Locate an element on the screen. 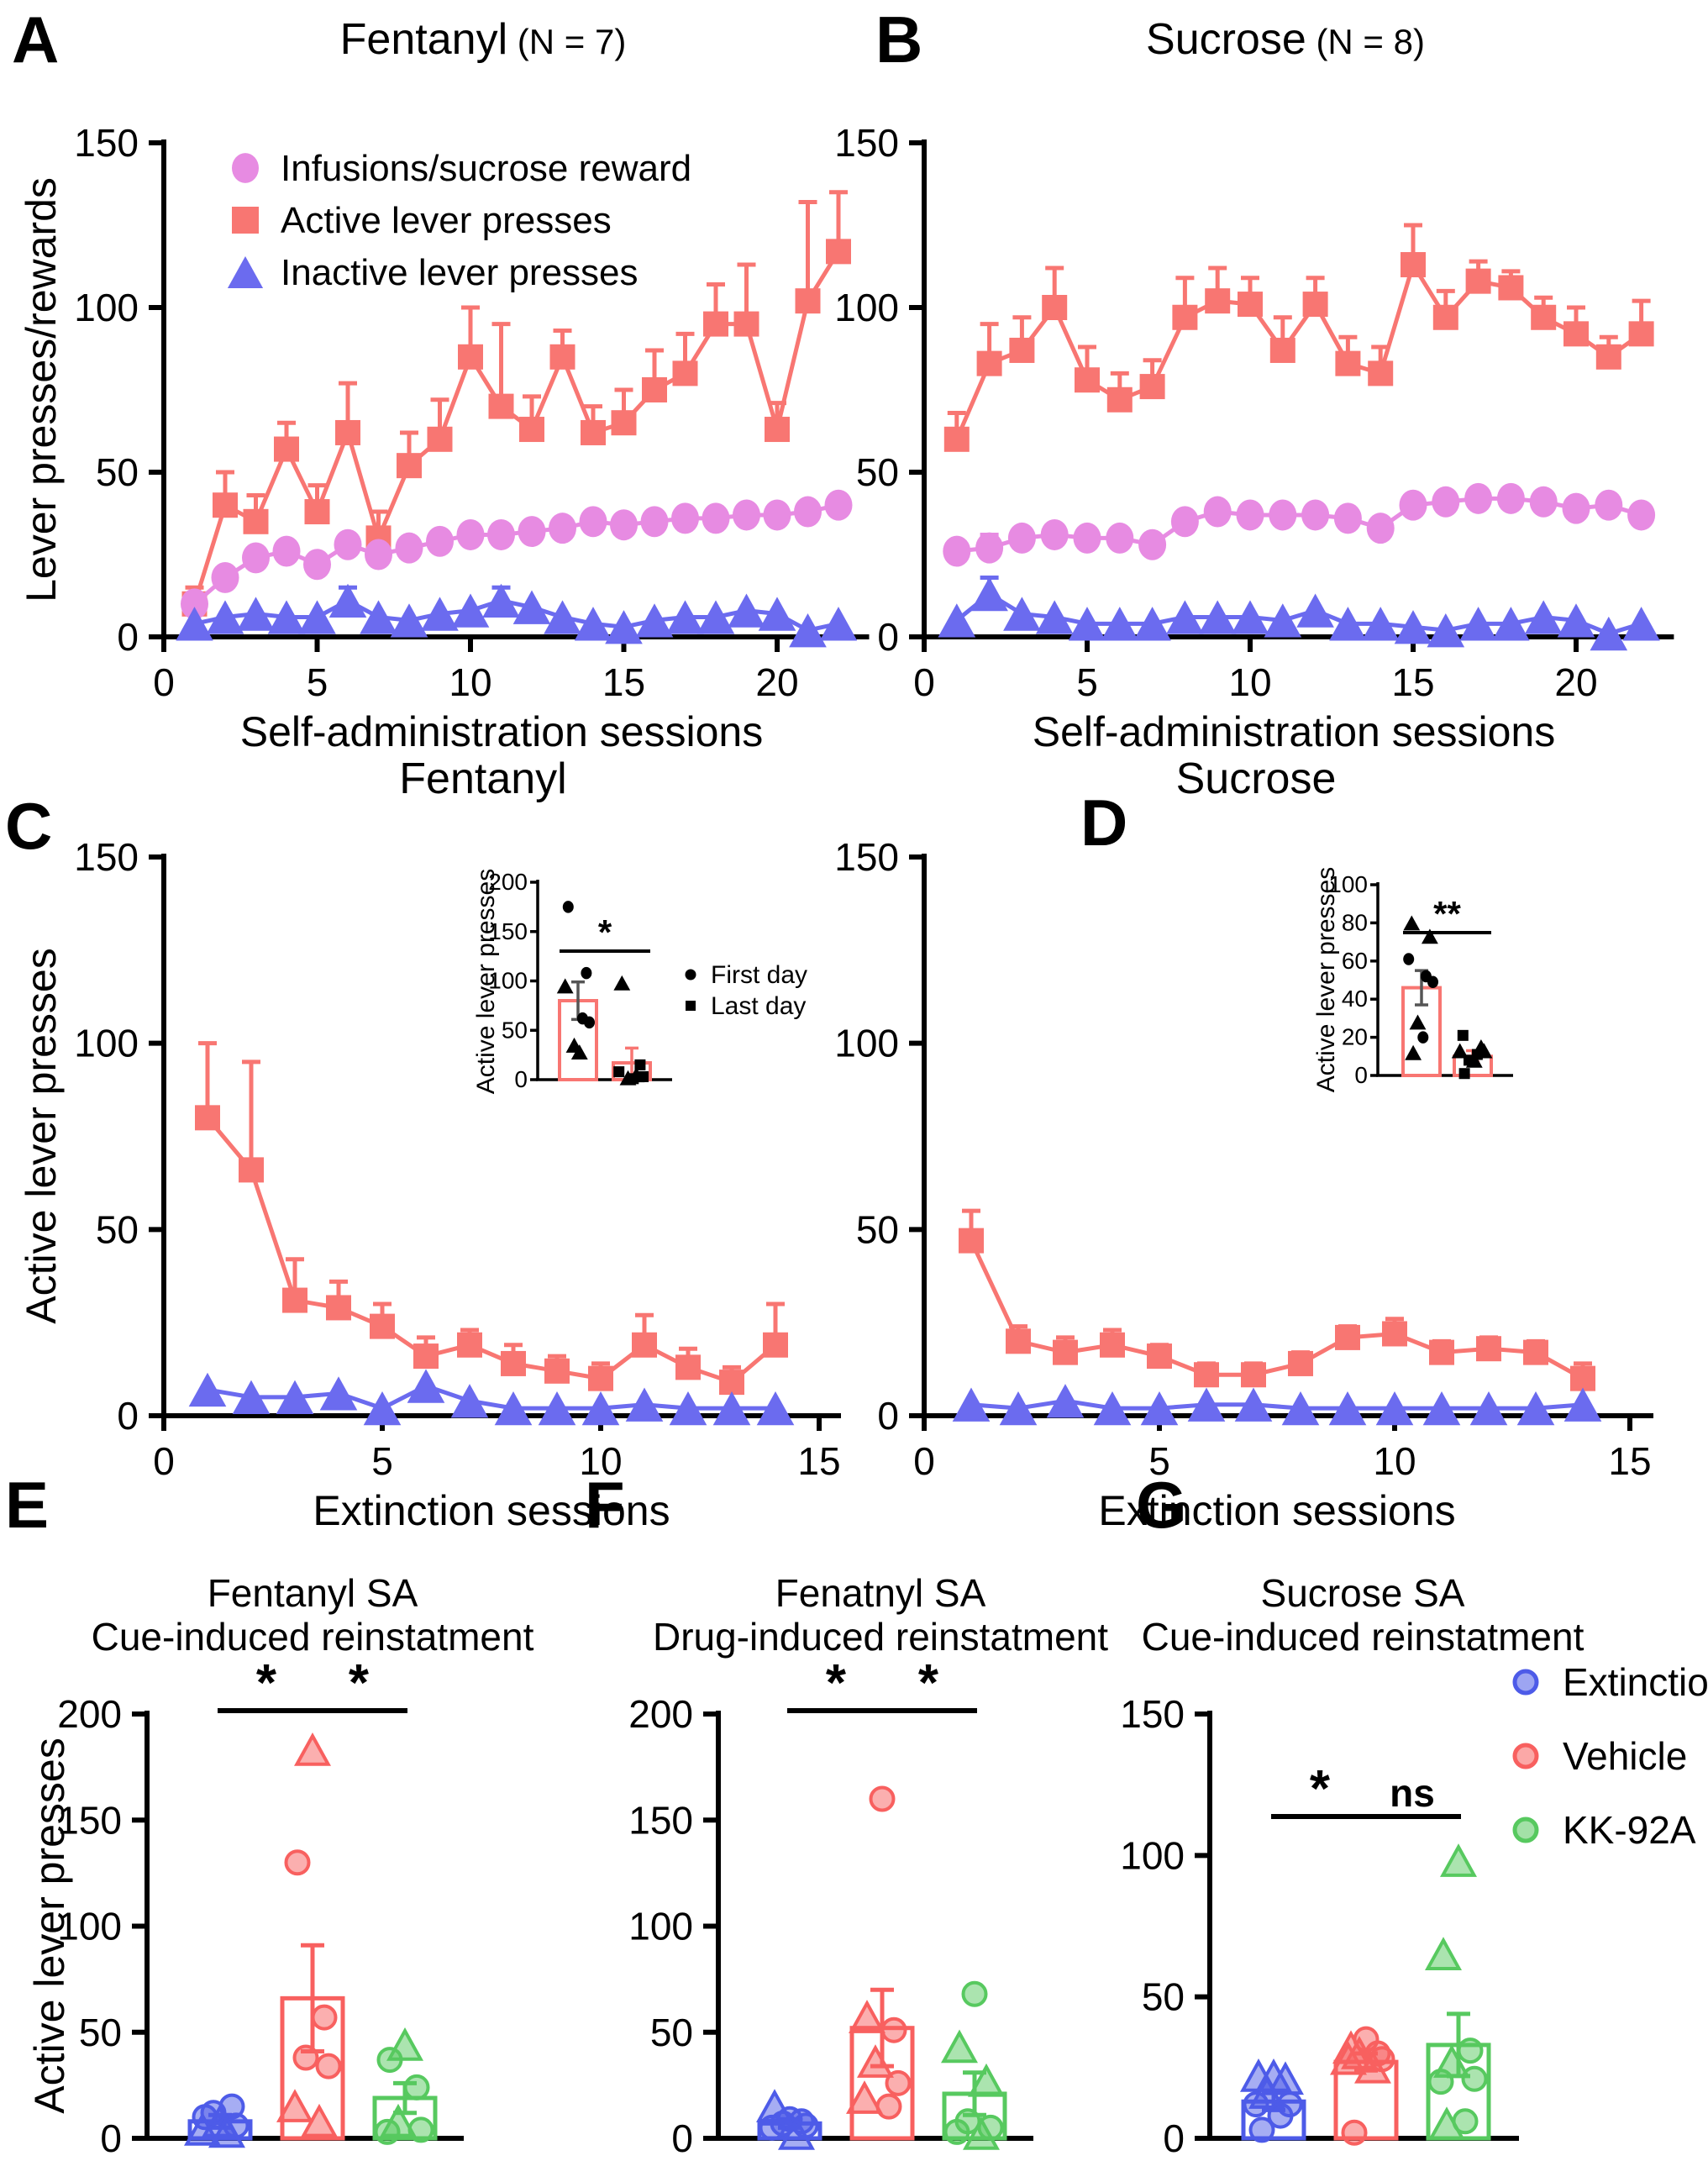 Image resolution: width=1708 pixels, height=2161 pixels. svg-text: Lever presses/rewards is located at coordinates (42, 389).